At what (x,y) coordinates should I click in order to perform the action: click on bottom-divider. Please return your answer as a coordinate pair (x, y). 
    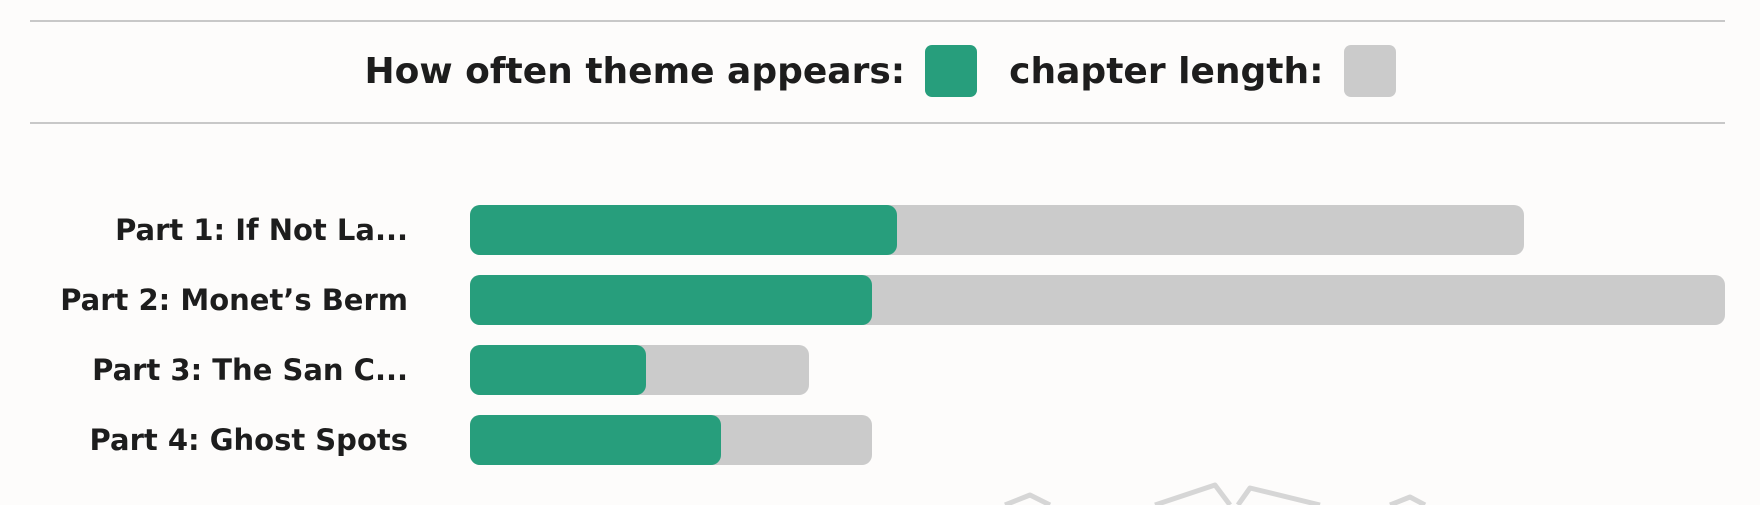
    Looking at the image, I should click on (877, 123).